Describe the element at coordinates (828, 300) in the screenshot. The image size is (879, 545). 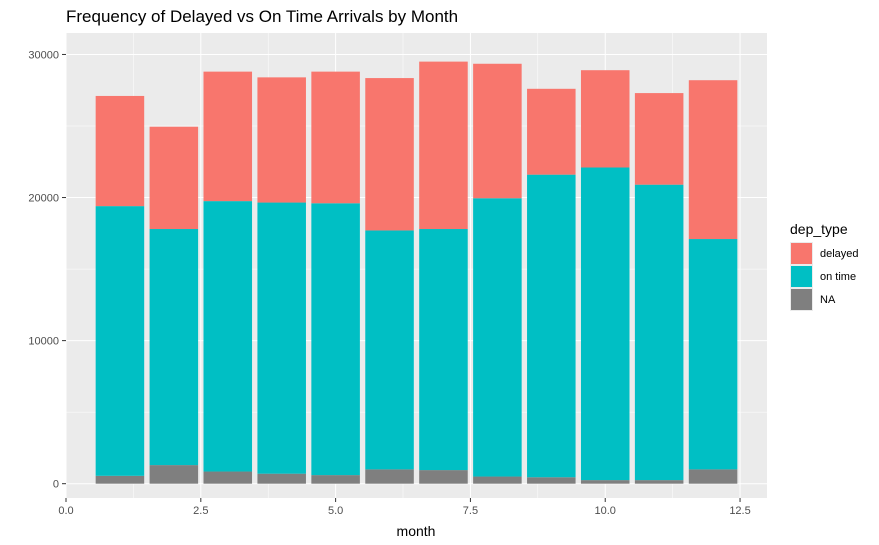
I see `legend-label: NA` at that location.